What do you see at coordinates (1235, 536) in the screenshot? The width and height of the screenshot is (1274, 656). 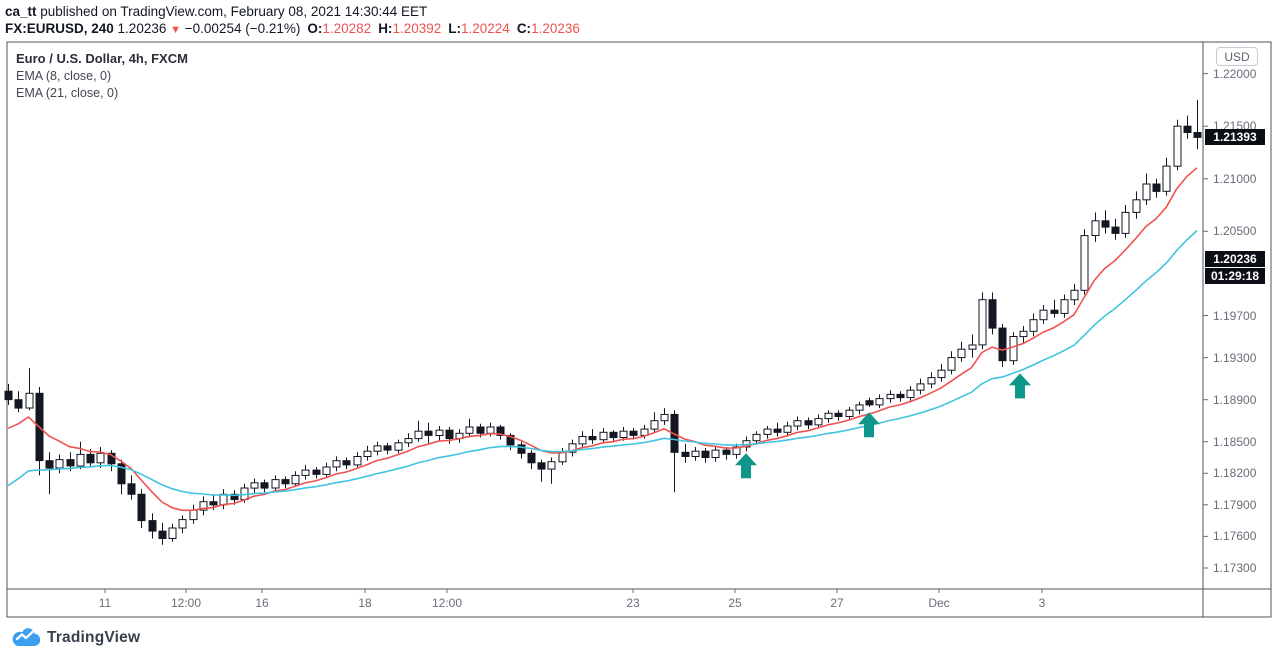 I see `price-axis-label: 1.17600` at bounding box center [1235, 536].